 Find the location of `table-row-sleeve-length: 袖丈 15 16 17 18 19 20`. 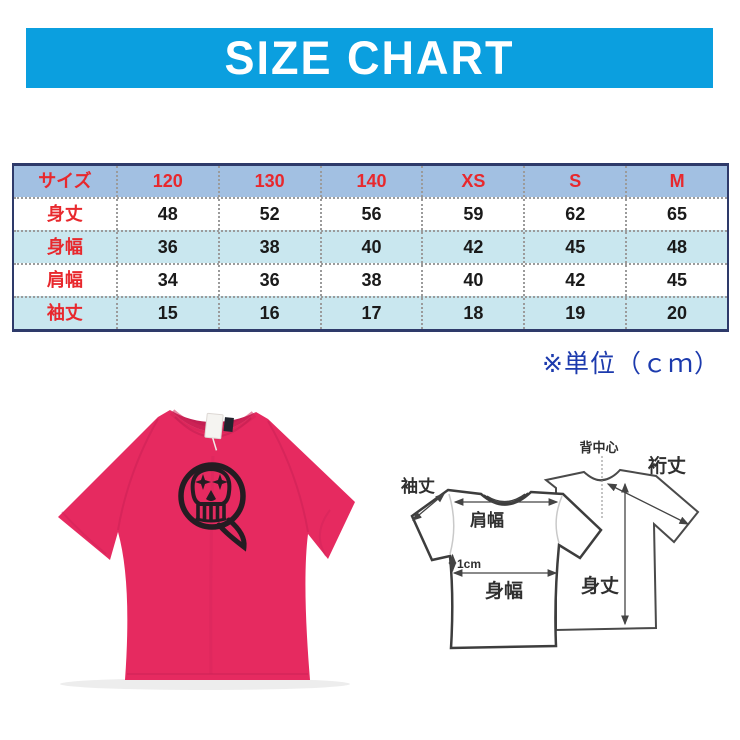

table-row-sleeve-length: 袖丈 15 16 17 18 19 20 is located at coordinates (370, 312).